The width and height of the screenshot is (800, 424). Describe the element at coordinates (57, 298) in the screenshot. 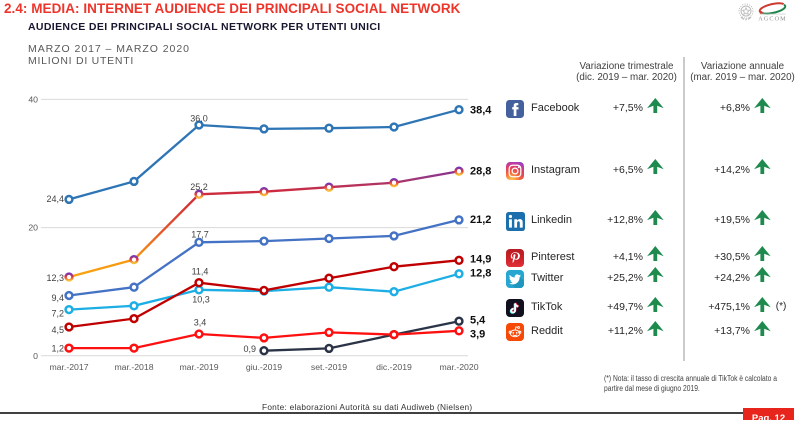

I see `svg-text: 9,4` at that location.